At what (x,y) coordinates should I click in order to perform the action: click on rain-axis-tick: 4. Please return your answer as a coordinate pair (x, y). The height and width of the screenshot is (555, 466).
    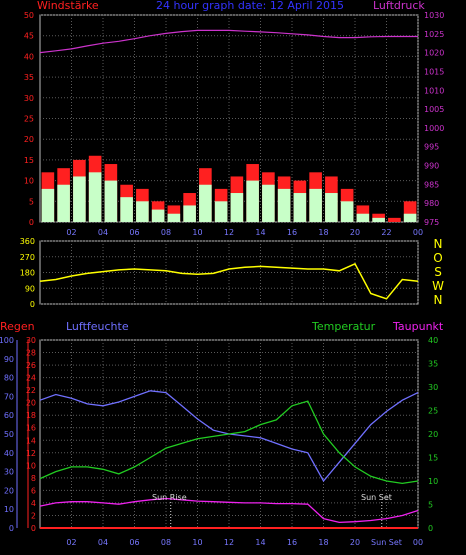
    Looking at the image, I should click on (33, 503).